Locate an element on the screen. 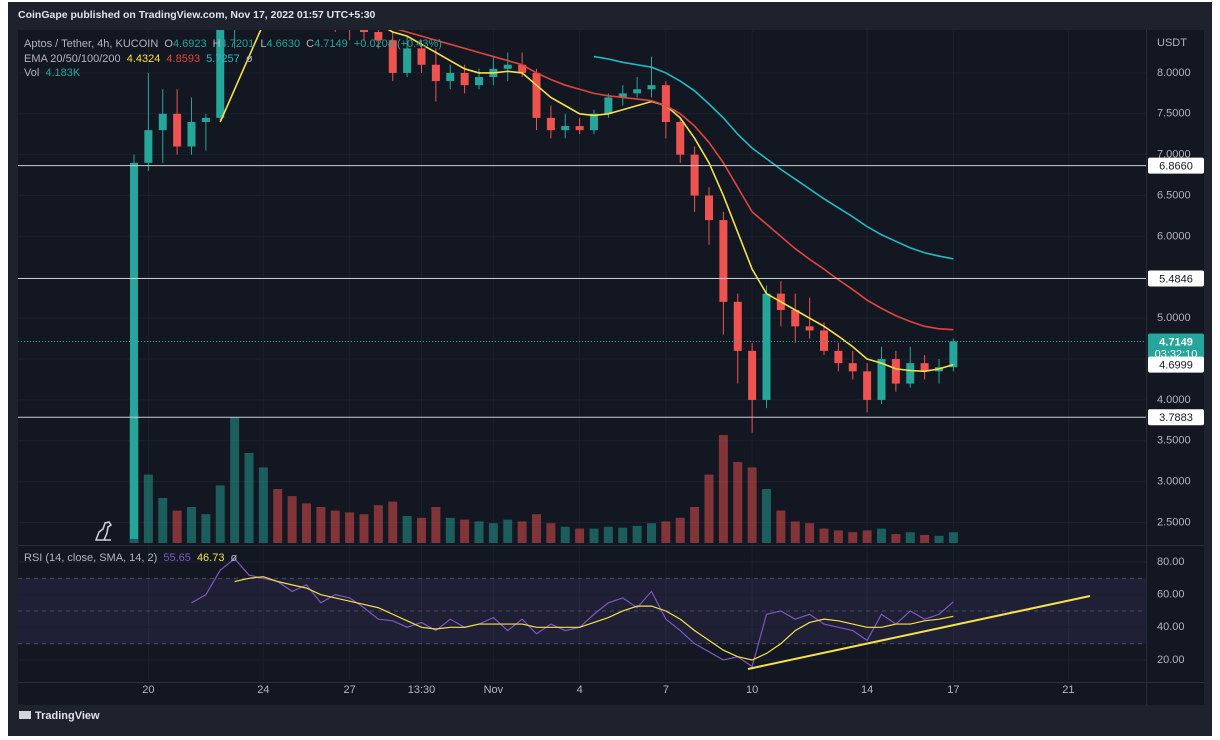  ohlc-label: O is located at coordinates (168, 44).